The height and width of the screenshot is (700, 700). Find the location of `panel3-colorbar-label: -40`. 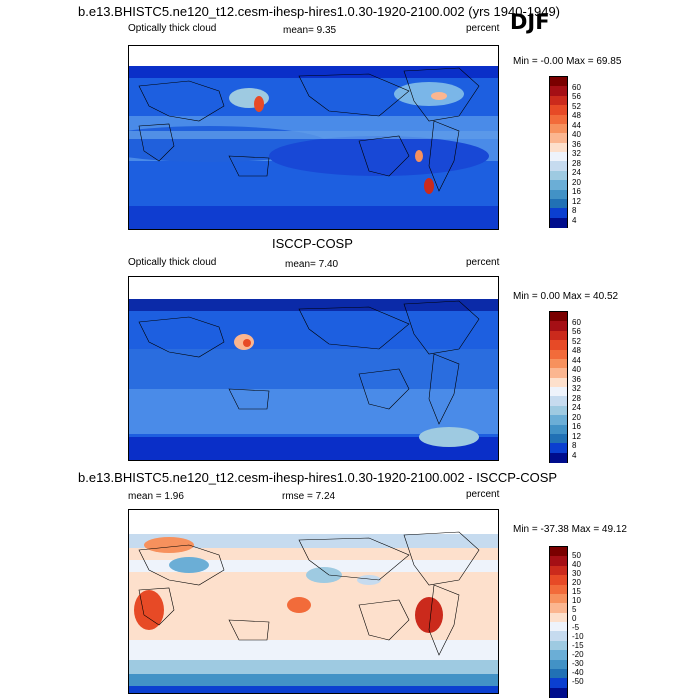

panel3-colorbar-label: -40 is located at coordinates (578, 672).